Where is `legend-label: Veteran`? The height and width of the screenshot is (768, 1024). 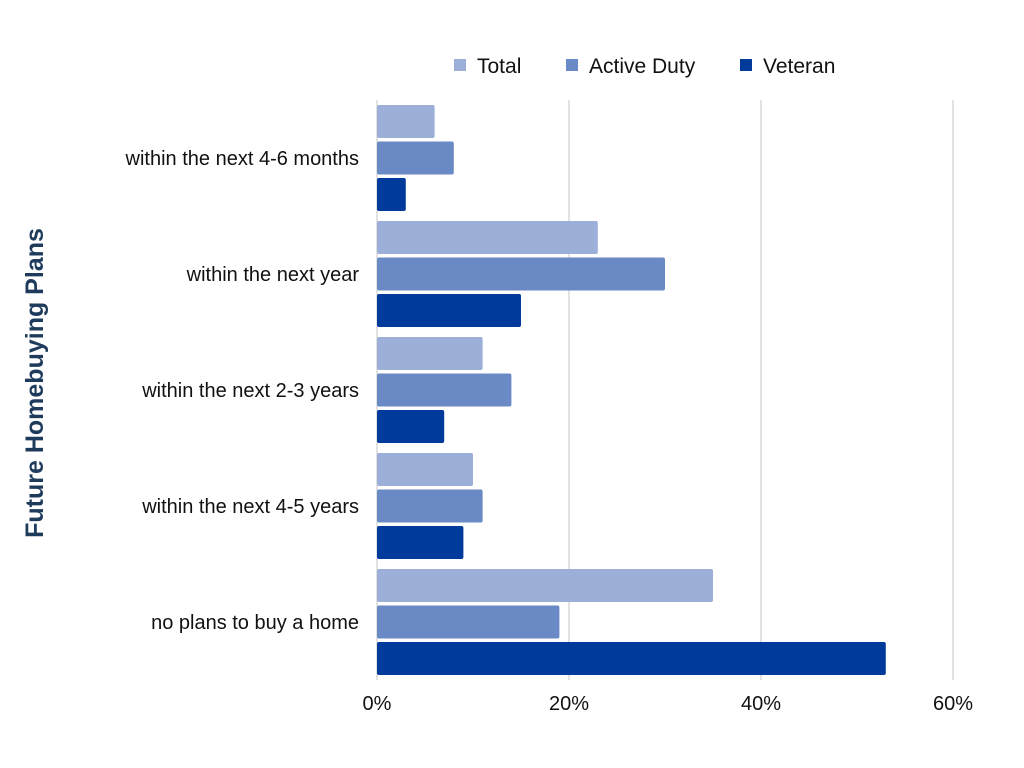 legend-label: Veteran is located at coordinates (799, 66).